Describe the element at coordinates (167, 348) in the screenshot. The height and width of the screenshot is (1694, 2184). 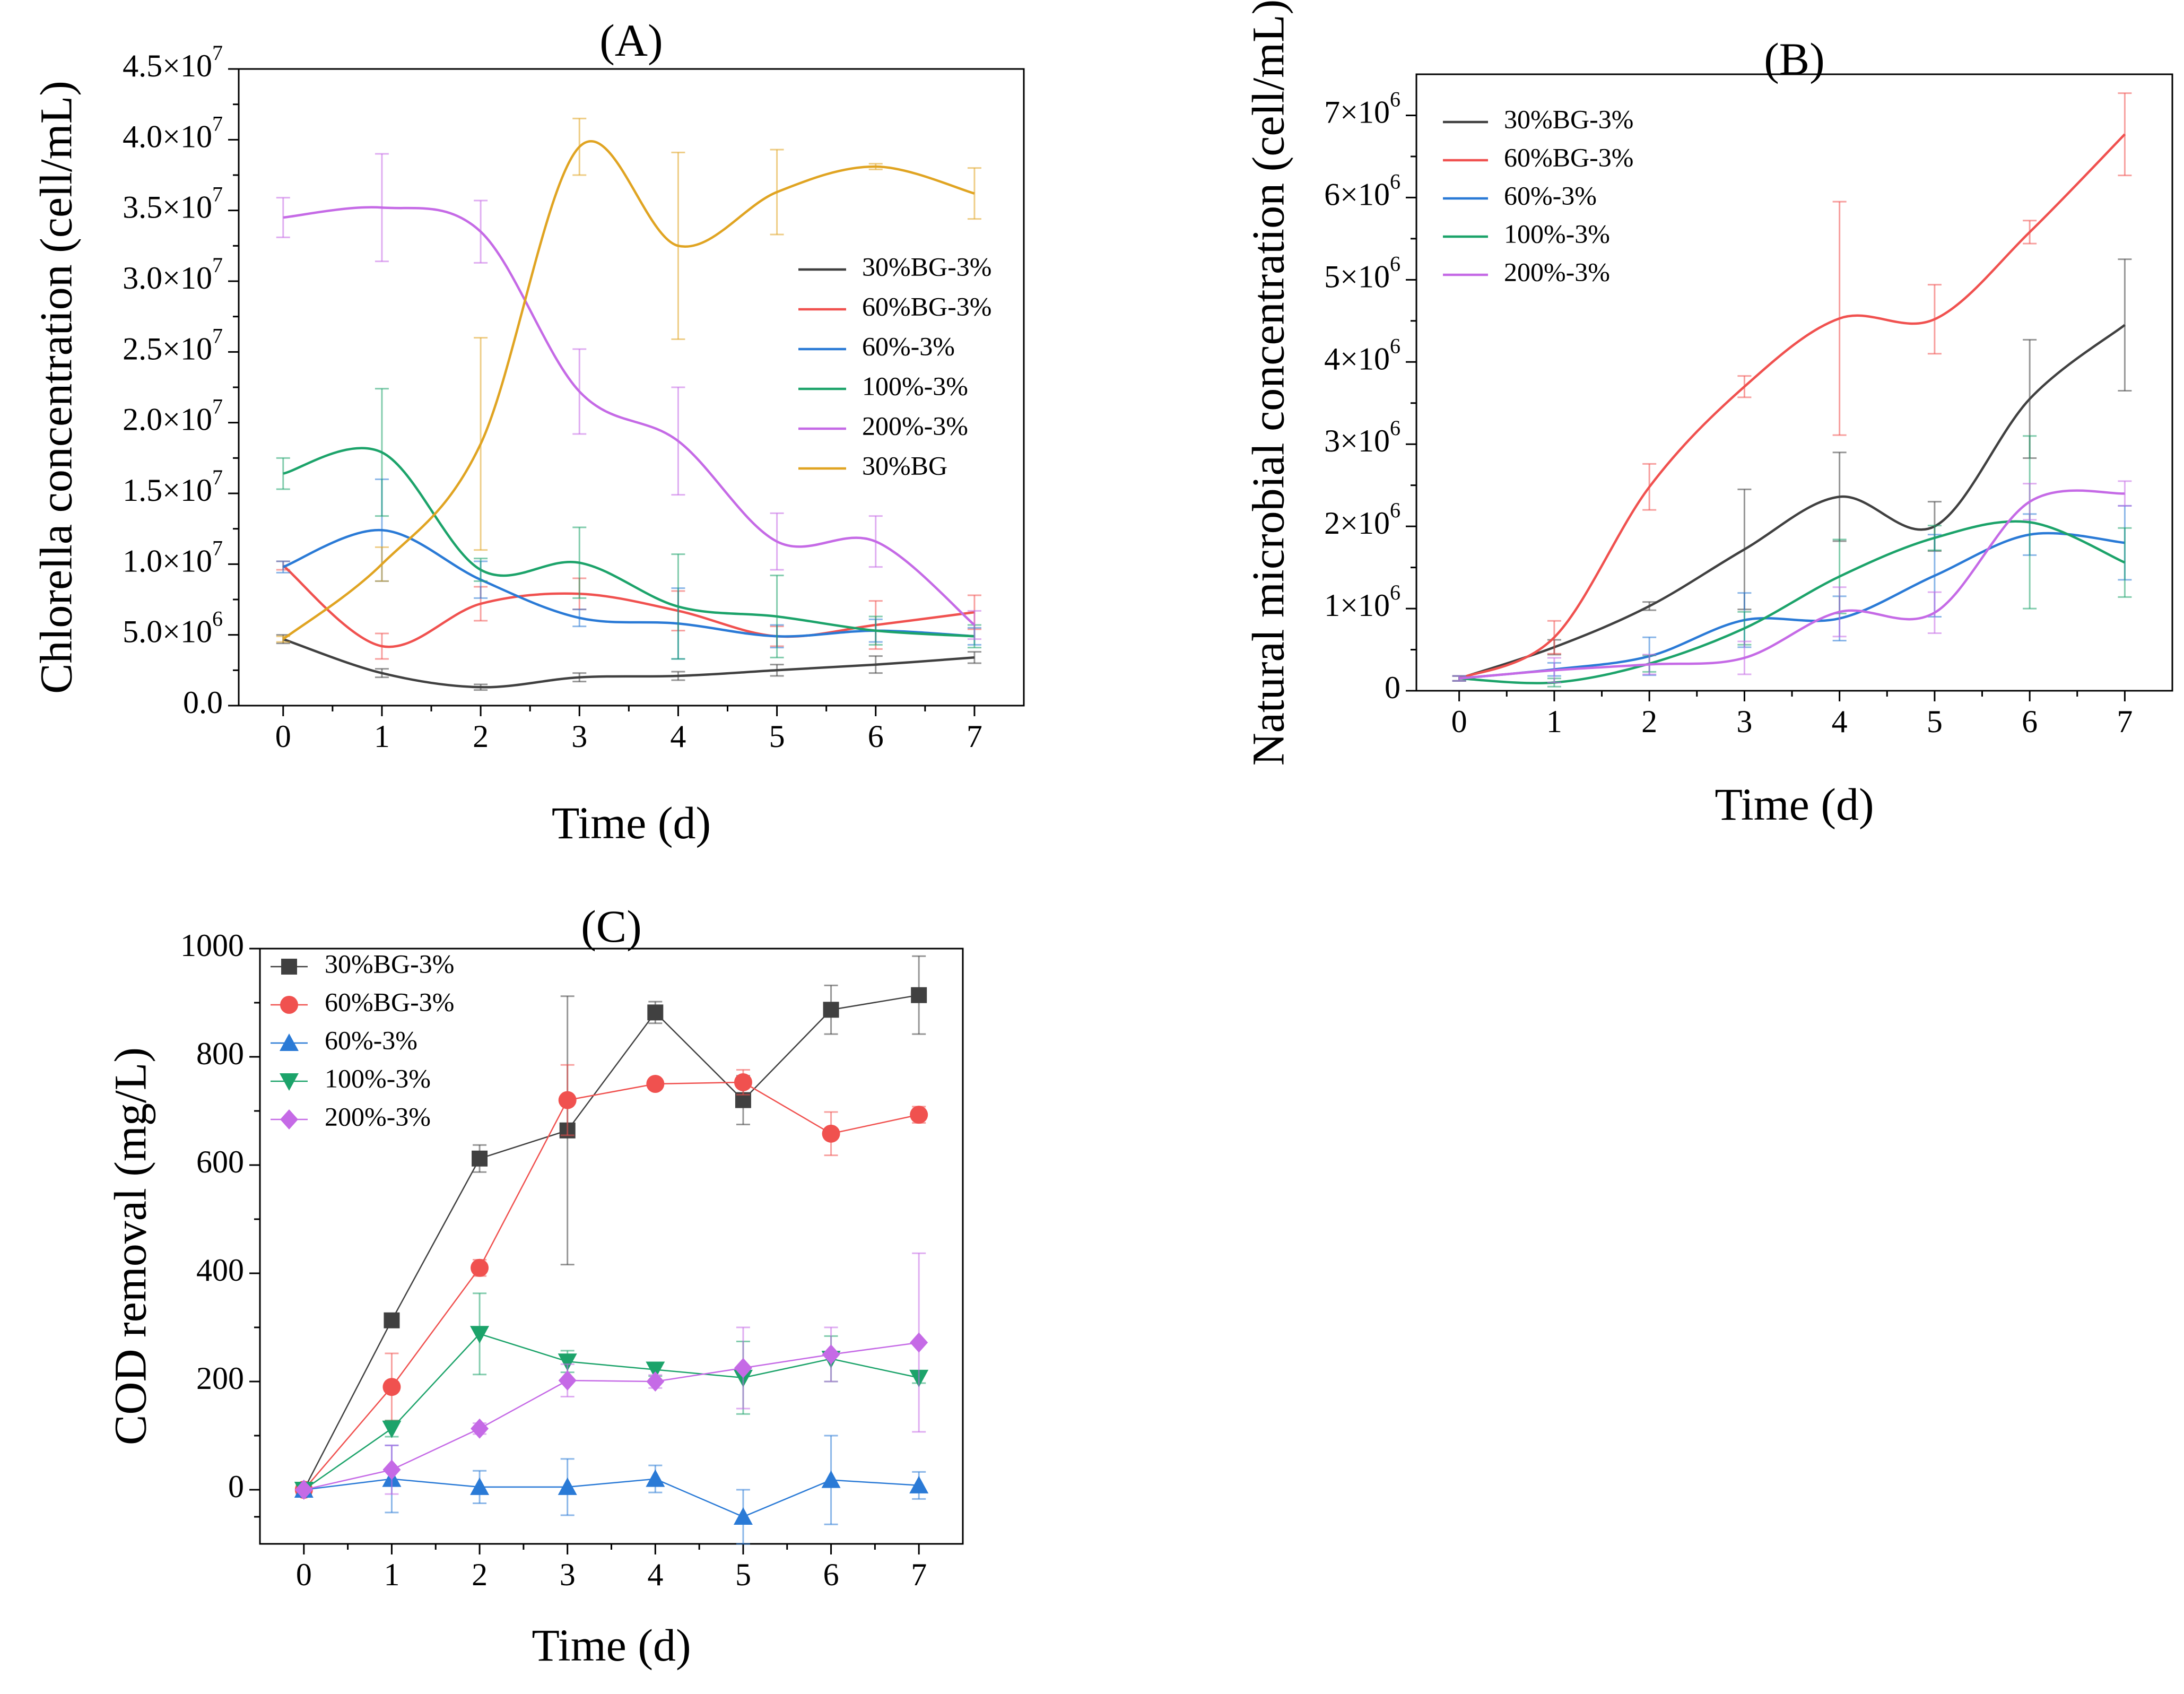
I see `y-tick-label-mantissa: 2.5×10` at that location.